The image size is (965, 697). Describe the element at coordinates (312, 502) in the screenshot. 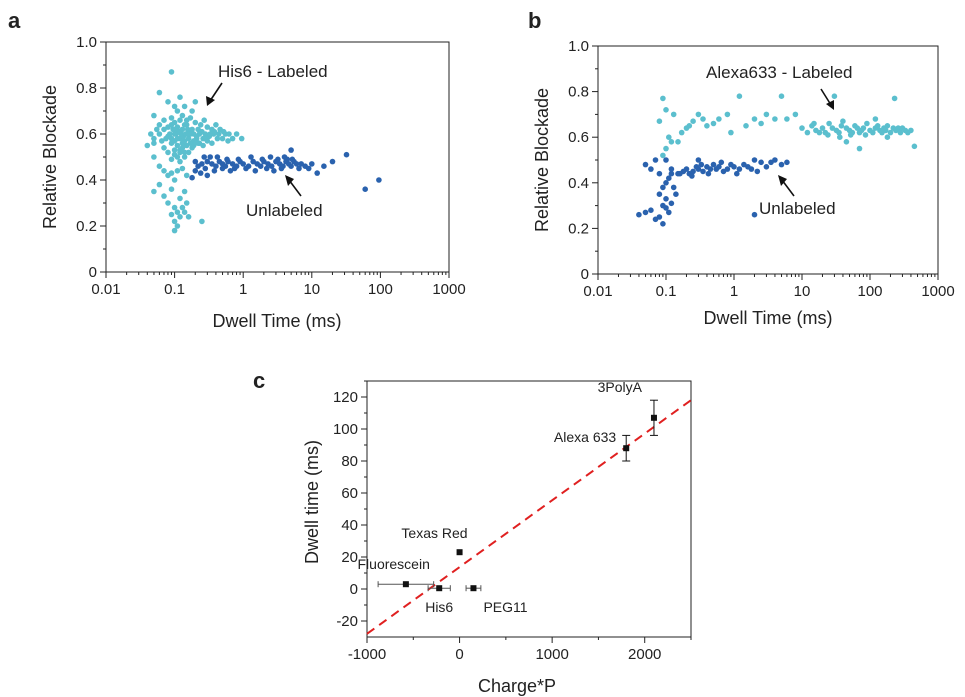

I see `panel-c-ylabel: Dwell time (ms)` at that location.